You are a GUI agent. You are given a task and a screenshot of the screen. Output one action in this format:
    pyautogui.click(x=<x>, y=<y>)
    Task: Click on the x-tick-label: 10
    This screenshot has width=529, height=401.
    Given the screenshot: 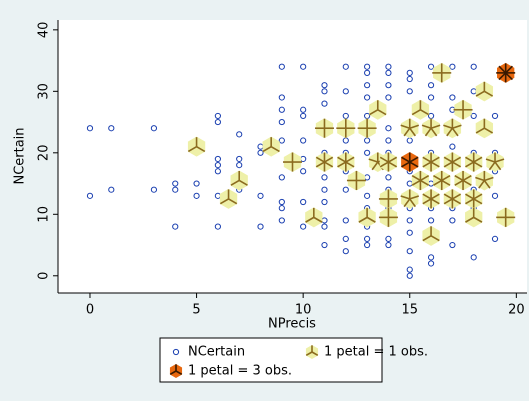 What is the action you would take?
    pyautogui.click(x=303, y=310)
    